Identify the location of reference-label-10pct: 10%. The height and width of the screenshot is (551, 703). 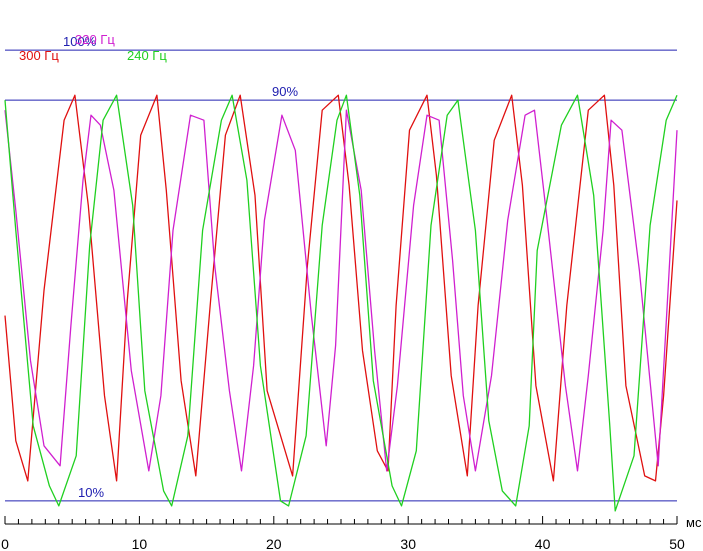
(91, 492).